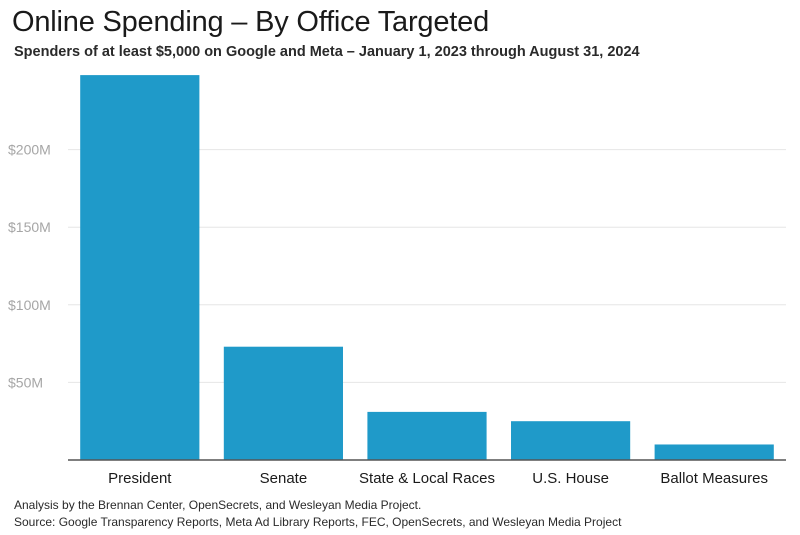 The width and height of the screenshot is (800, 535). Describe the element at coordinates (714, 452) in the screenshot. I see `bar-ballot-measures` at that location.